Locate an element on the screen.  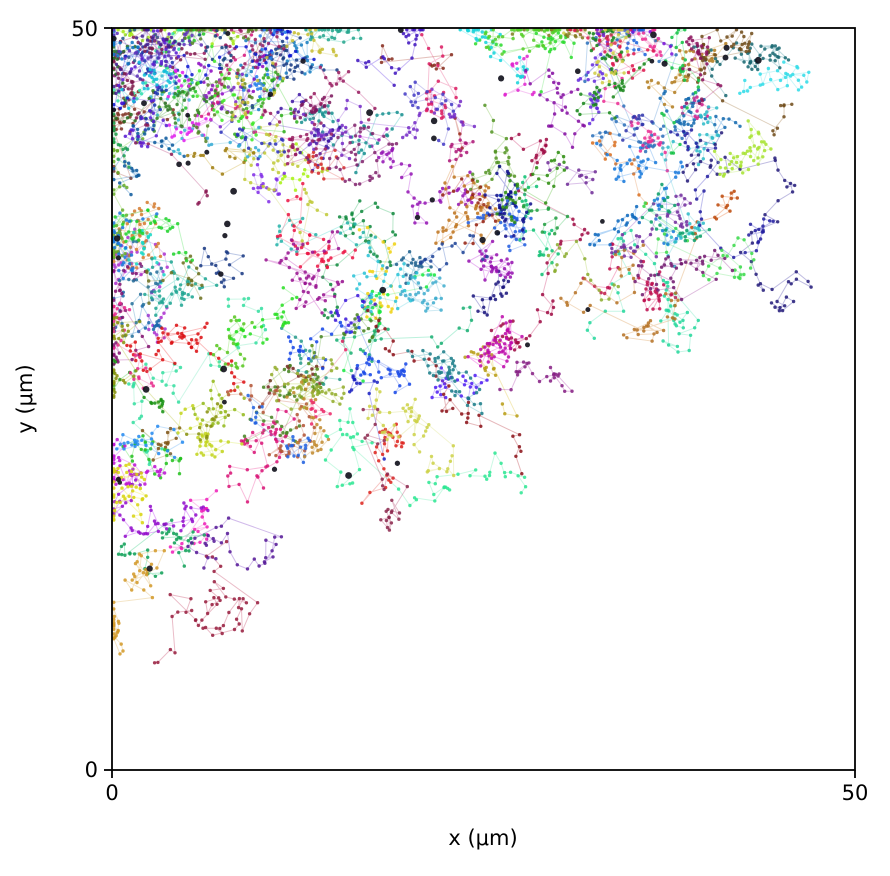
trajectory-line is located at coordinates (244, 84).